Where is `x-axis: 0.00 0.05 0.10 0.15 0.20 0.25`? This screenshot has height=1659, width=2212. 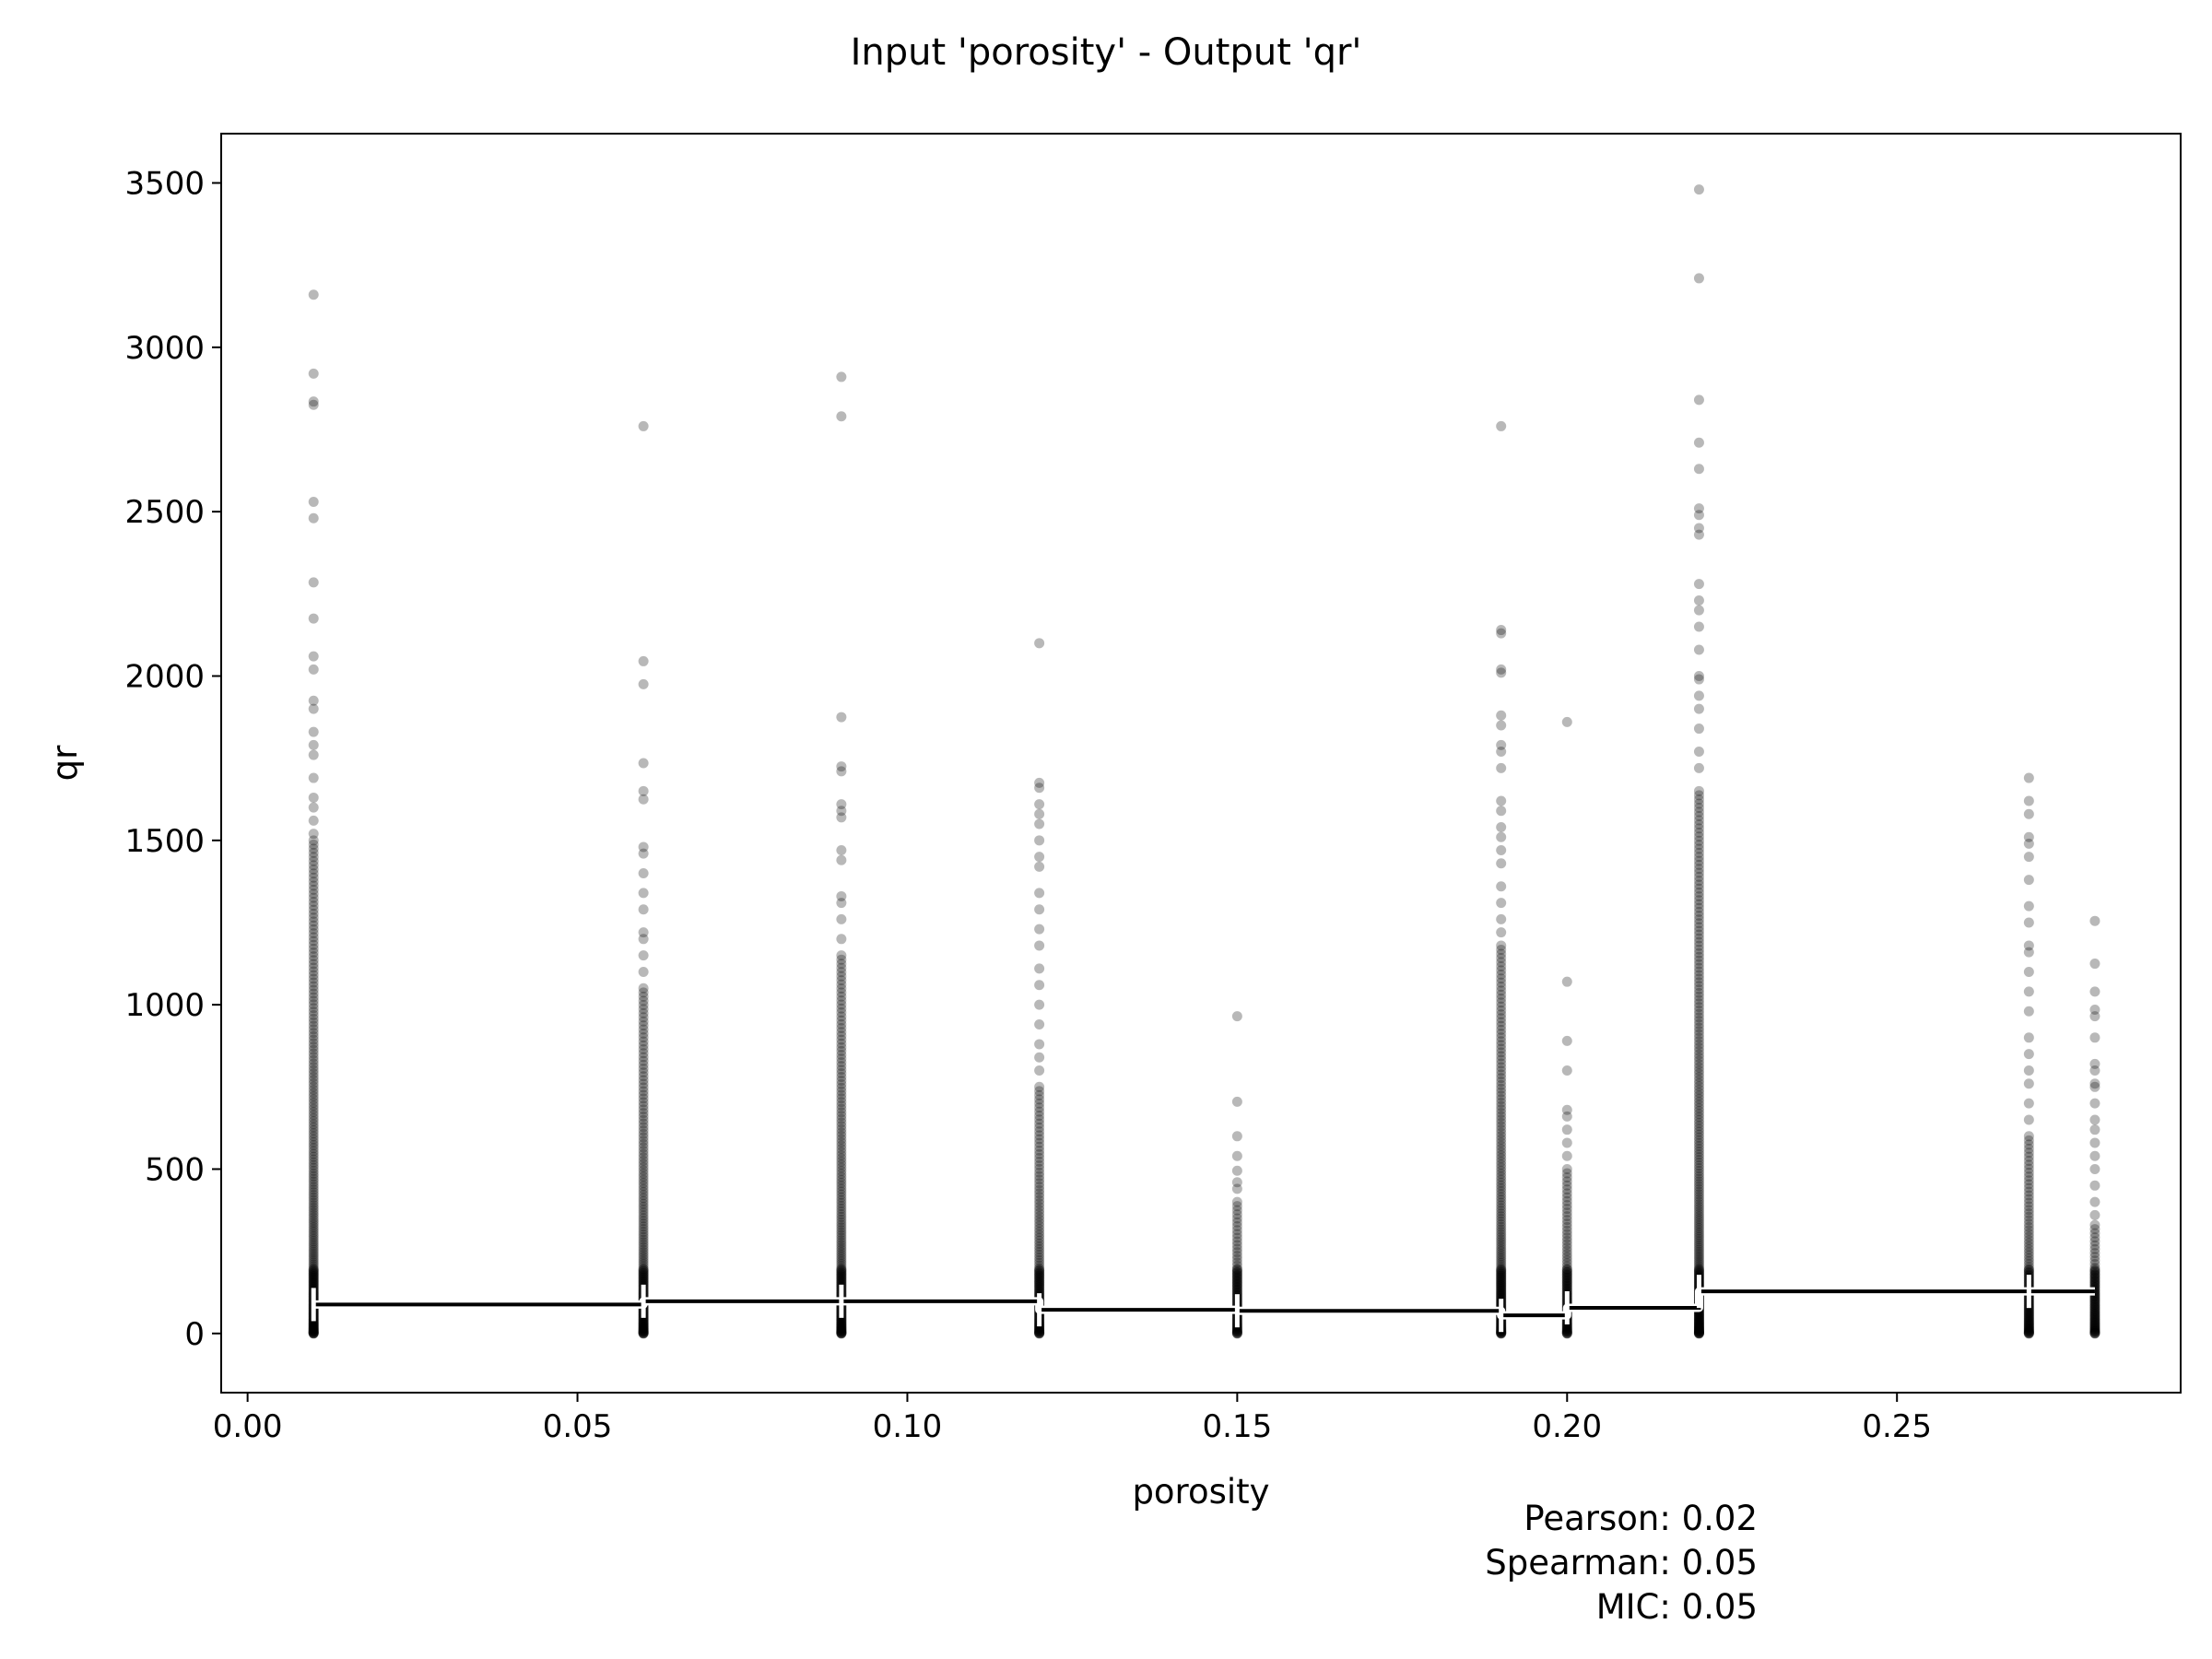
x-axis: 0.00 0.05 0.10 0.15 0.20 0.25 is located at coordinates (1072, 1419).